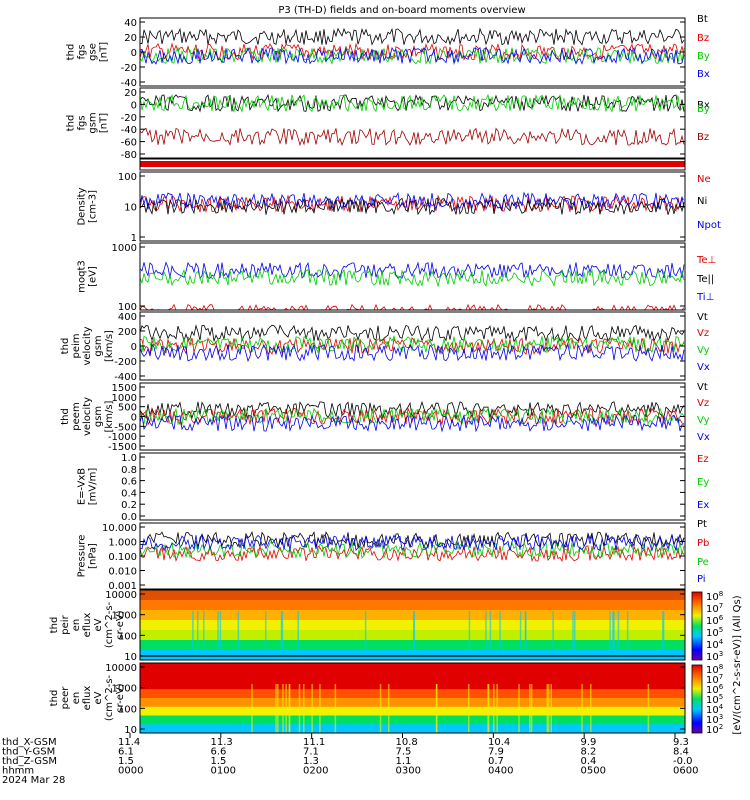 Image resolution: width=750 pixels, height=800 pixels. I want to click on colorbar-tick-label: 10³, so click(714, 656).